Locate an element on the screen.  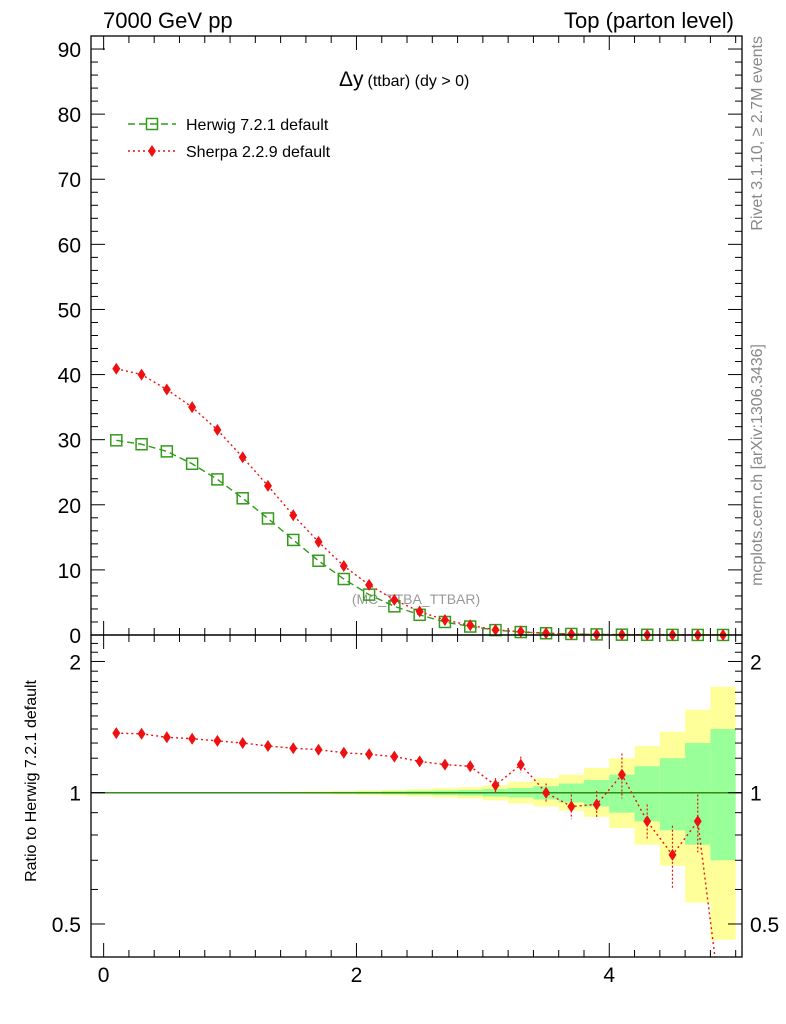
chart-title-sub: (ttbar) (dy > 0) is located at coordinates (419, 81).